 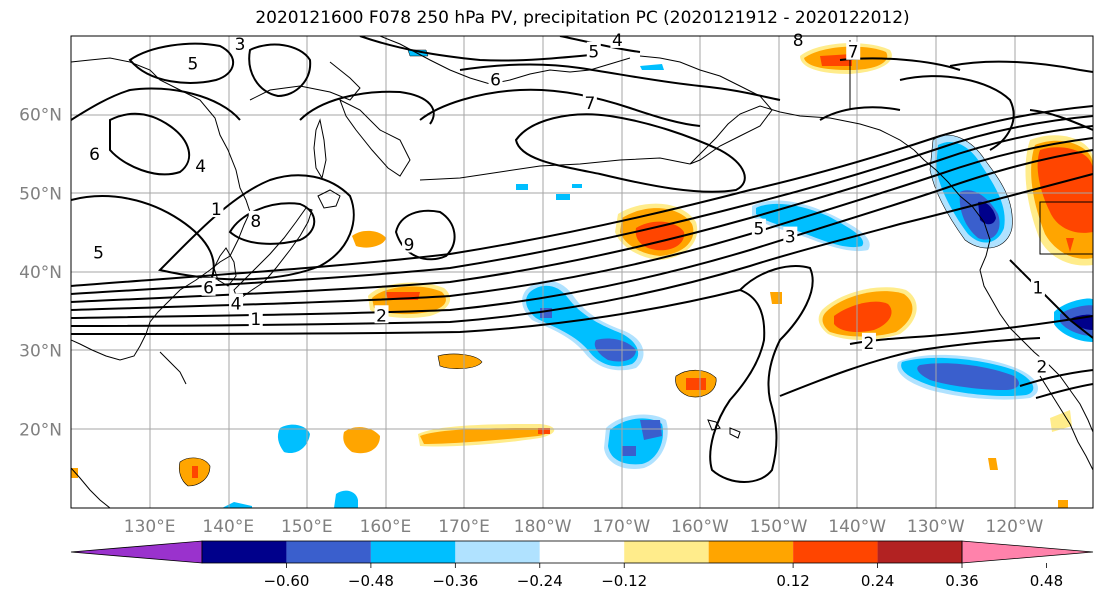 What do you see at coordinates (329, 199) in the screenshot?
I see `coast-japan-hokkaido` at bounding box center [329, 199].